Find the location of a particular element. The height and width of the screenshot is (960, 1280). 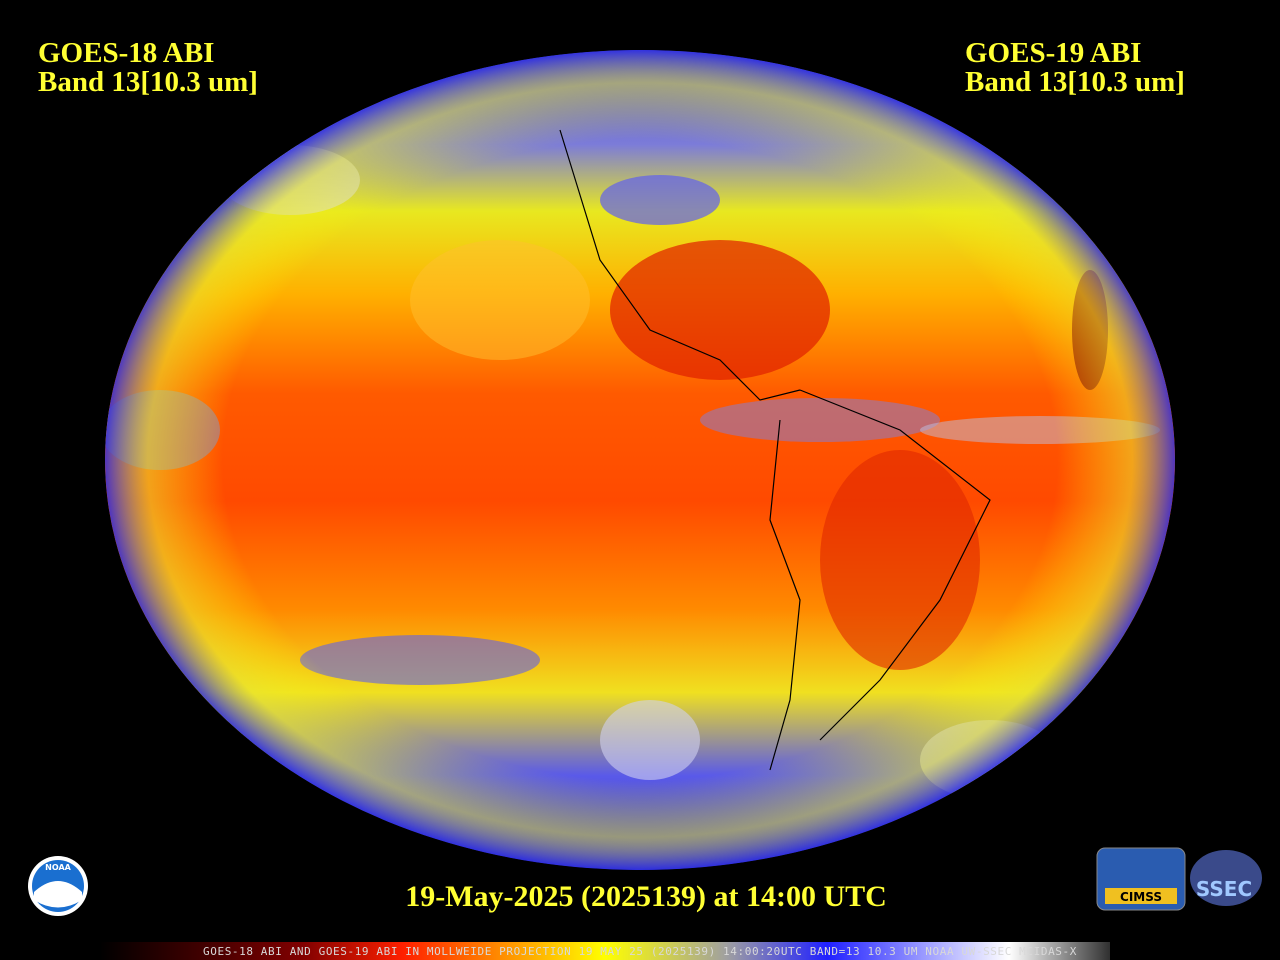

noaa-label: NOAA is located at coordinates (58, 867).